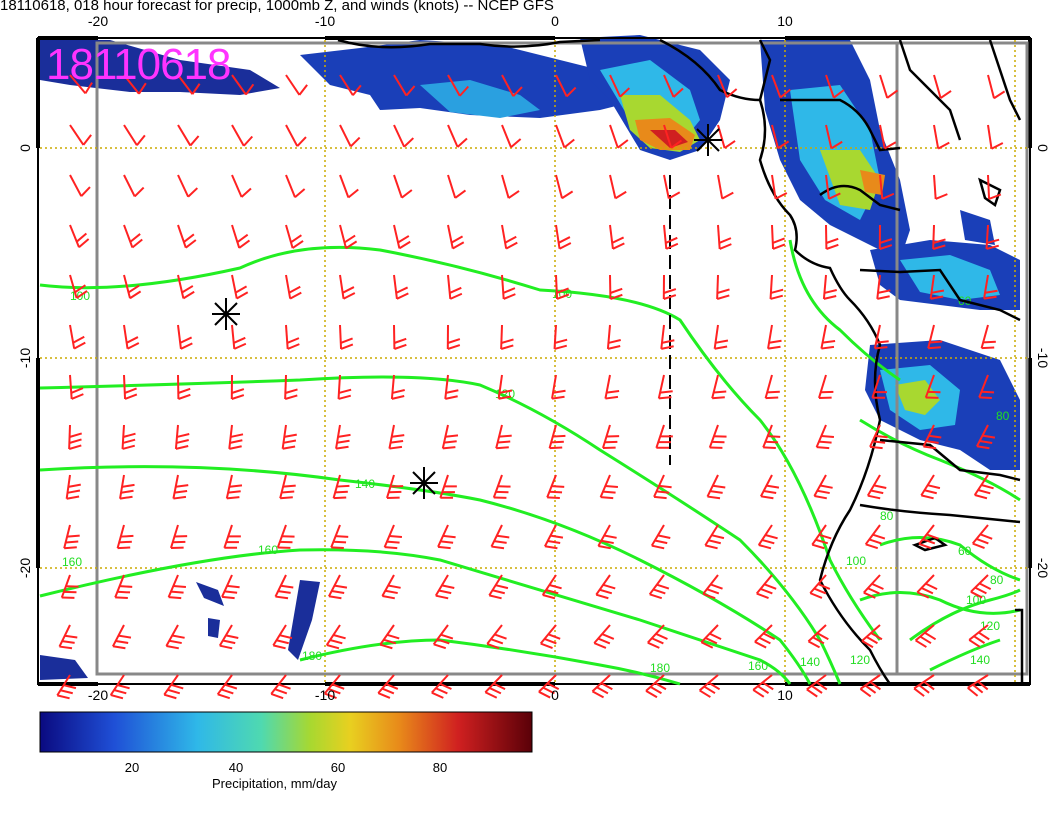 This screenshot has width=1056, height=816. What do you see at coordinates (660, 668) in the screenshot?
I see `contour-label: 180` at bounding box center [660, 668].